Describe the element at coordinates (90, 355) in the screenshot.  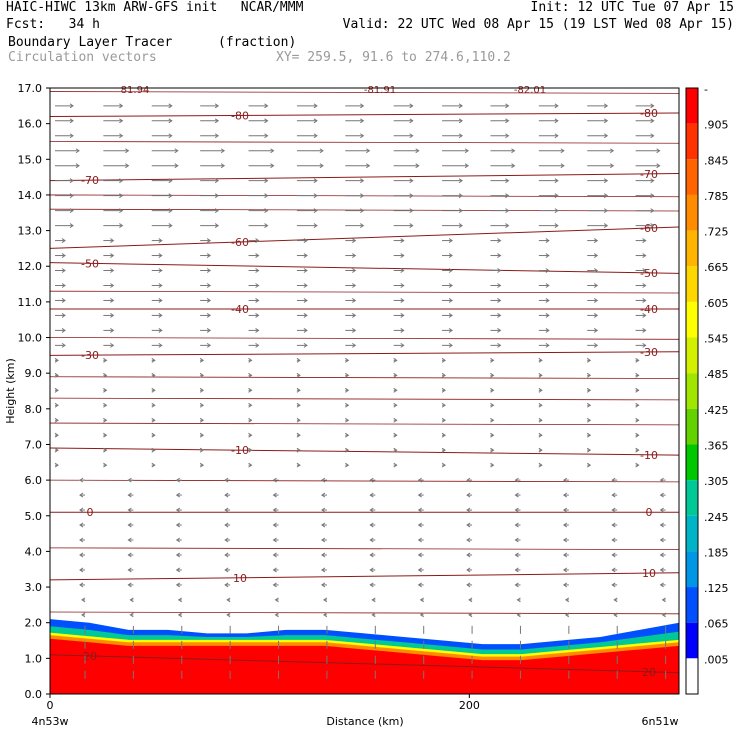
I see `contour-label: -30` at that location.